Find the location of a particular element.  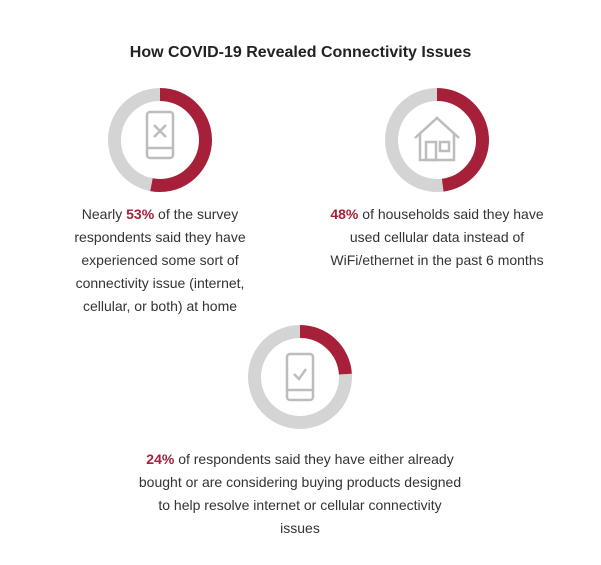

value-label: 24% is located at coordinates (160, 459).